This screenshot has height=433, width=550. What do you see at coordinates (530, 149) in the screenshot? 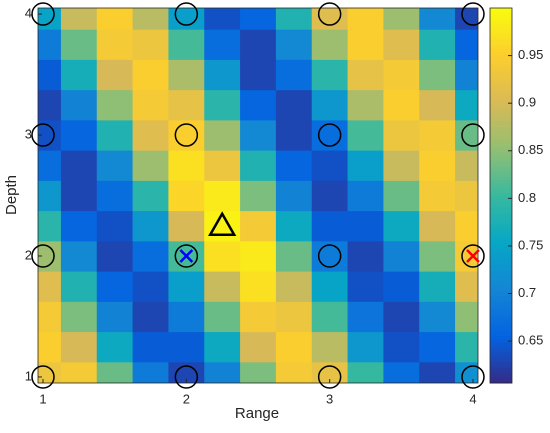
I see `colorbar-tick-label: 0.85` at bounding box center [530, 149].